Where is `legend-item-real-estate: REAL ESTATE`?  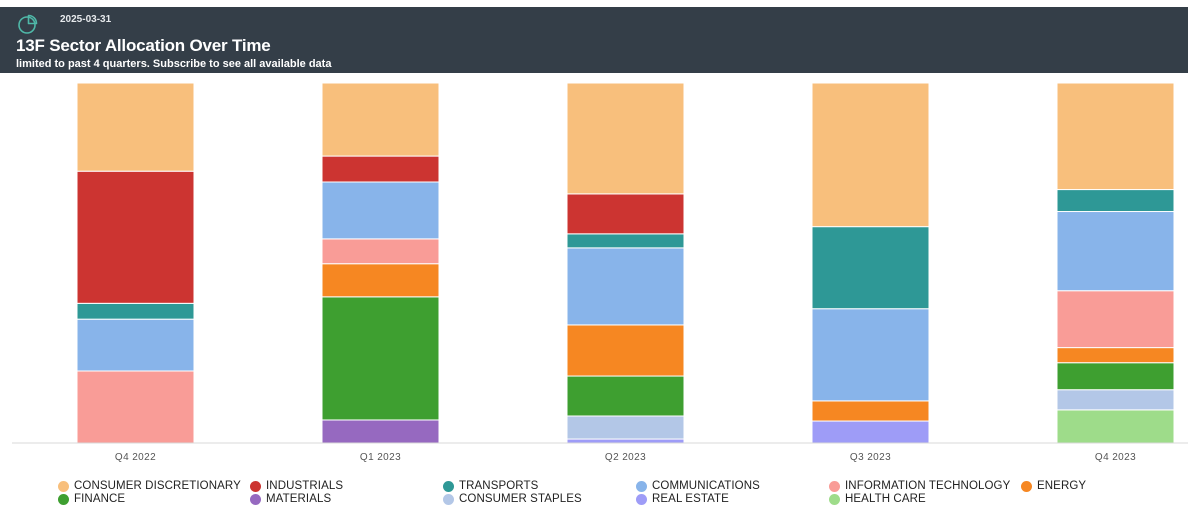 legend-item-real-estate: REAL ESTATE is located at coordinates (682, 499).